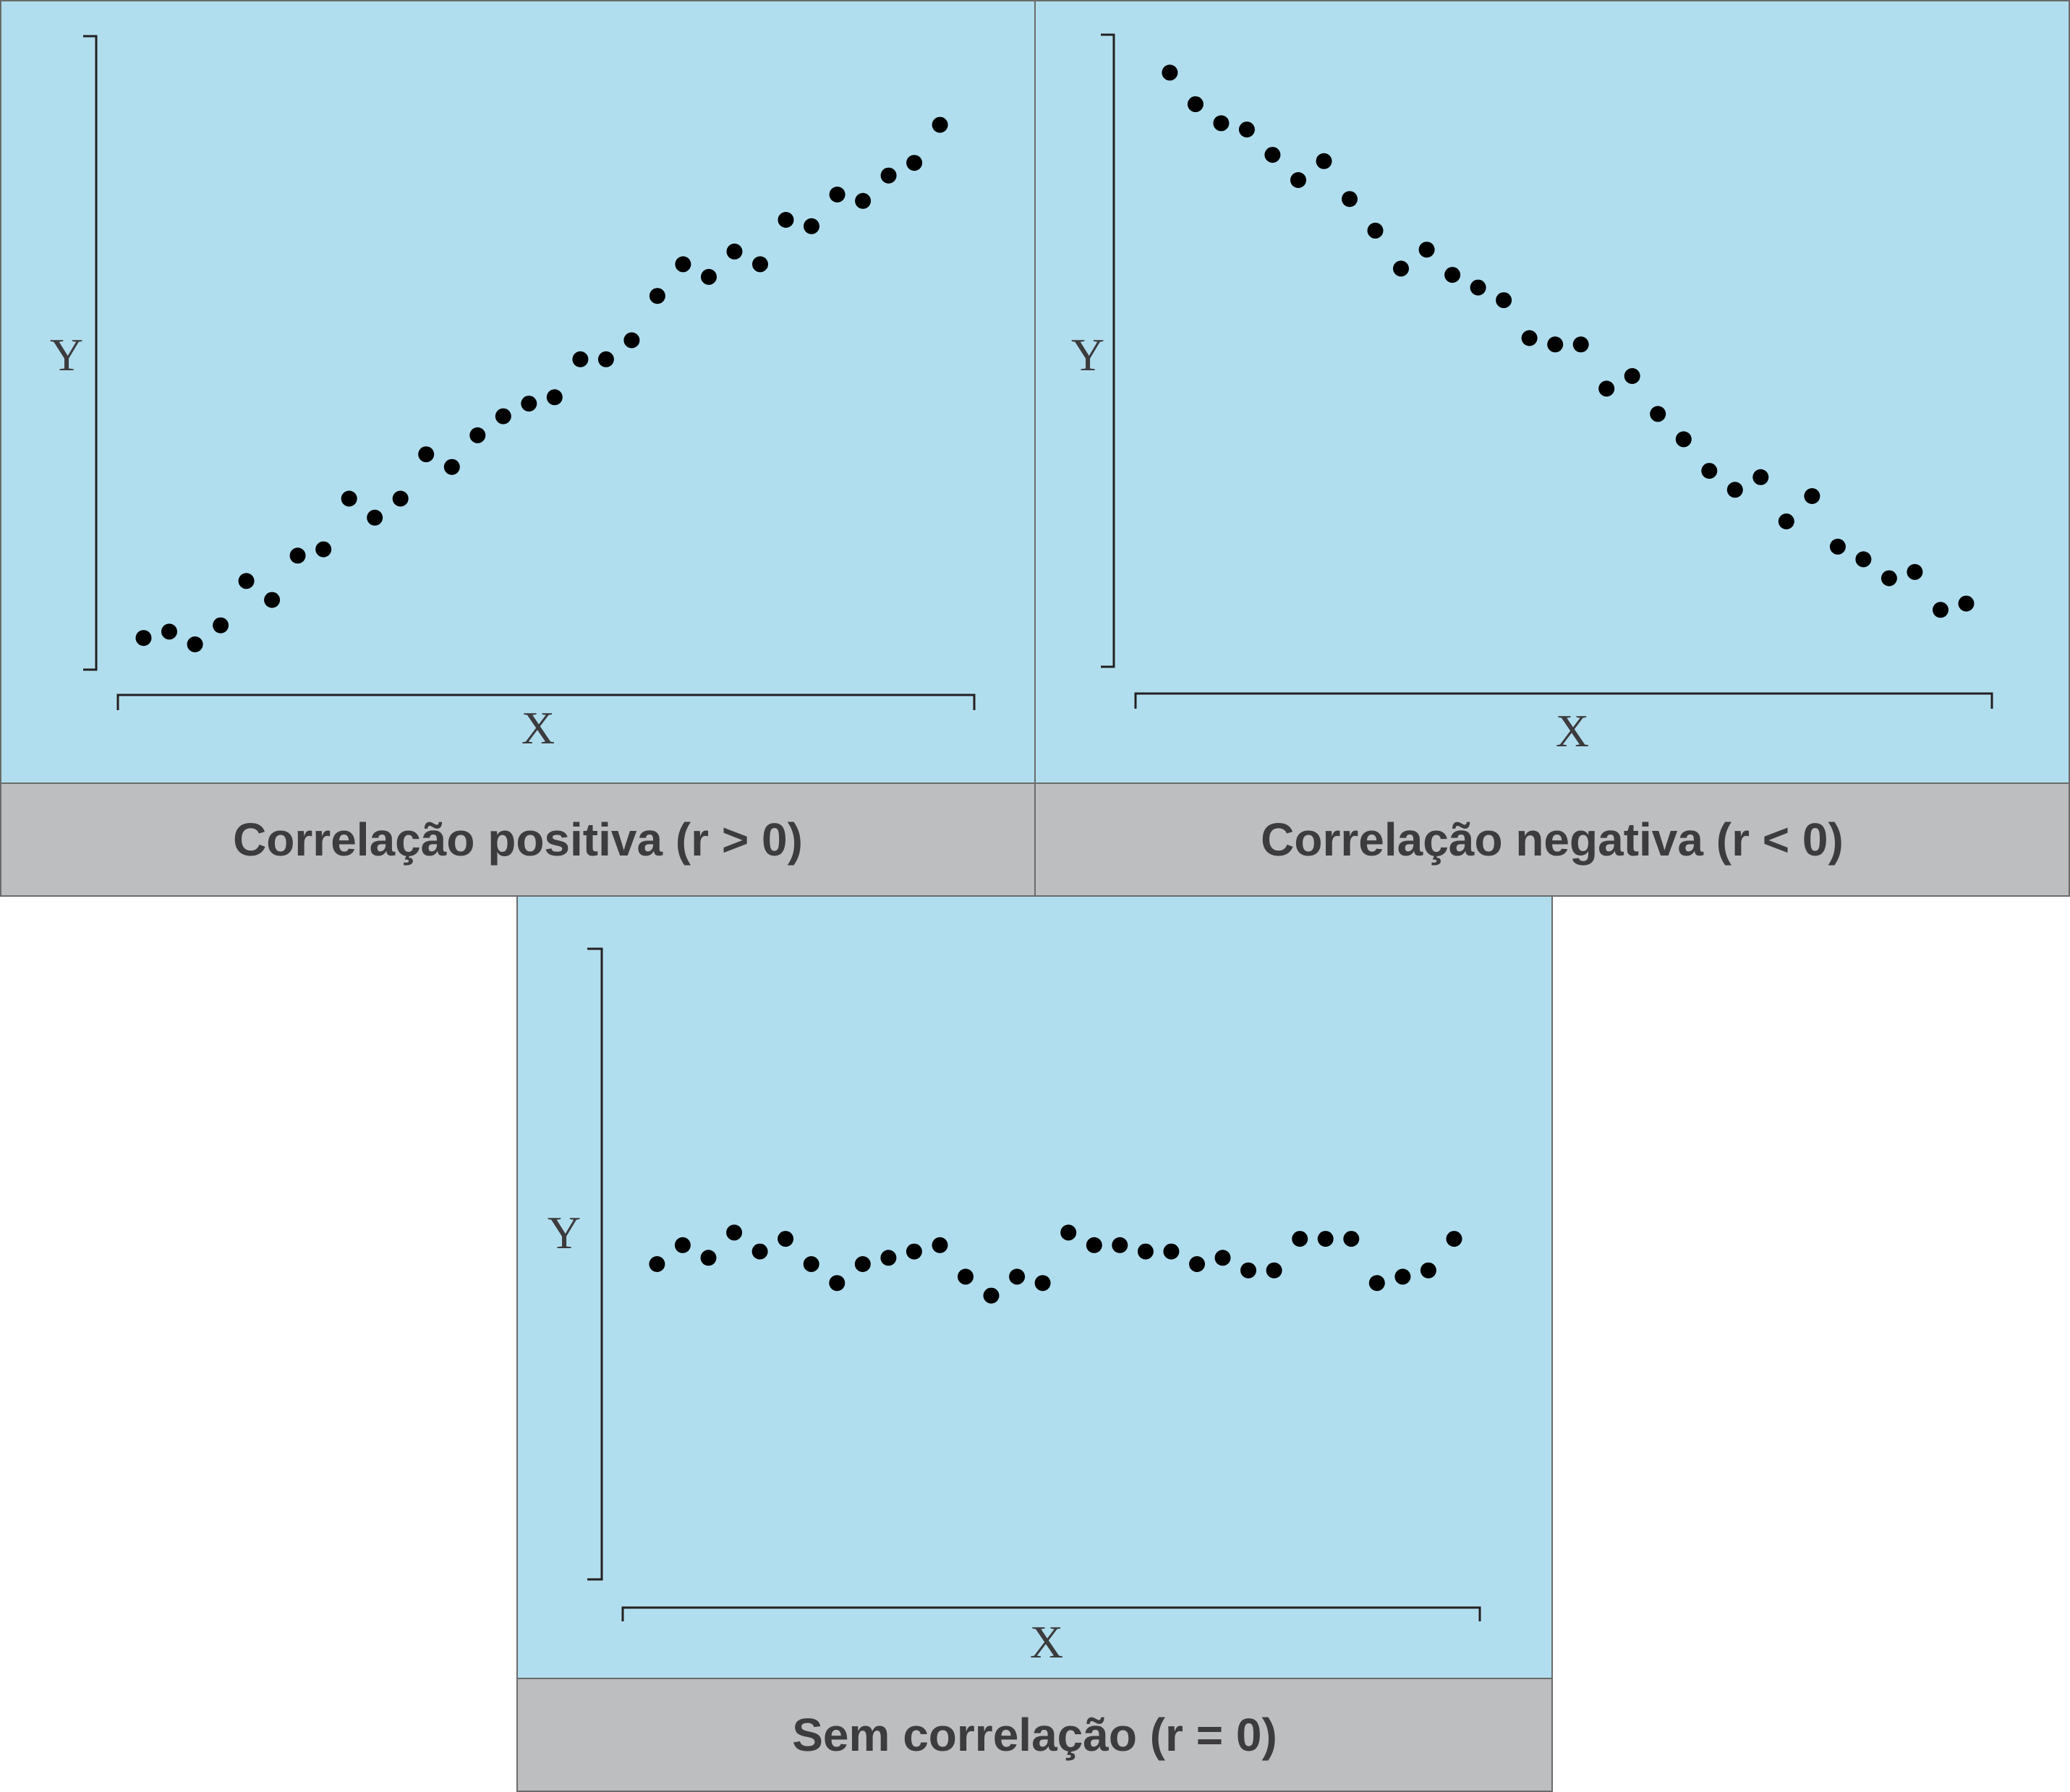 The width and height of the screenshot is (2070, 1792). What do you see at coordinates (1051, 1613) in the screenshot?
I see `x-axis-bracket` at bounding box center [1051, 1613].